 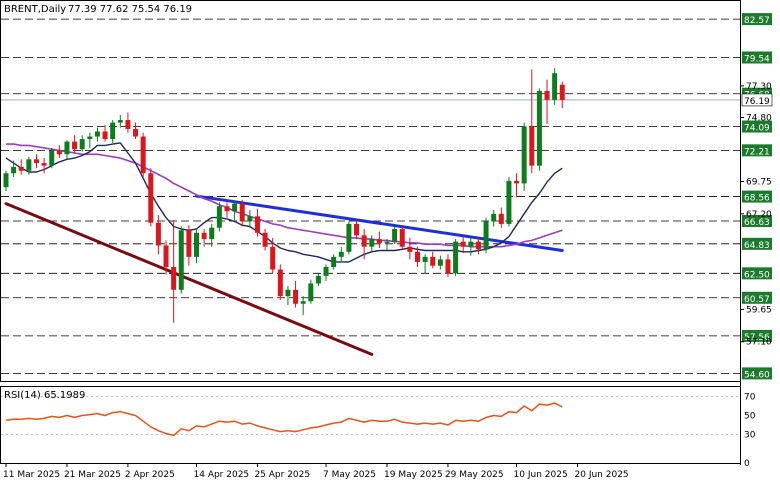 What do you see at coordinates (750, 436) in the screenshot?
I see `rsi-tick-label: 30` at bounding box center [750, 436].